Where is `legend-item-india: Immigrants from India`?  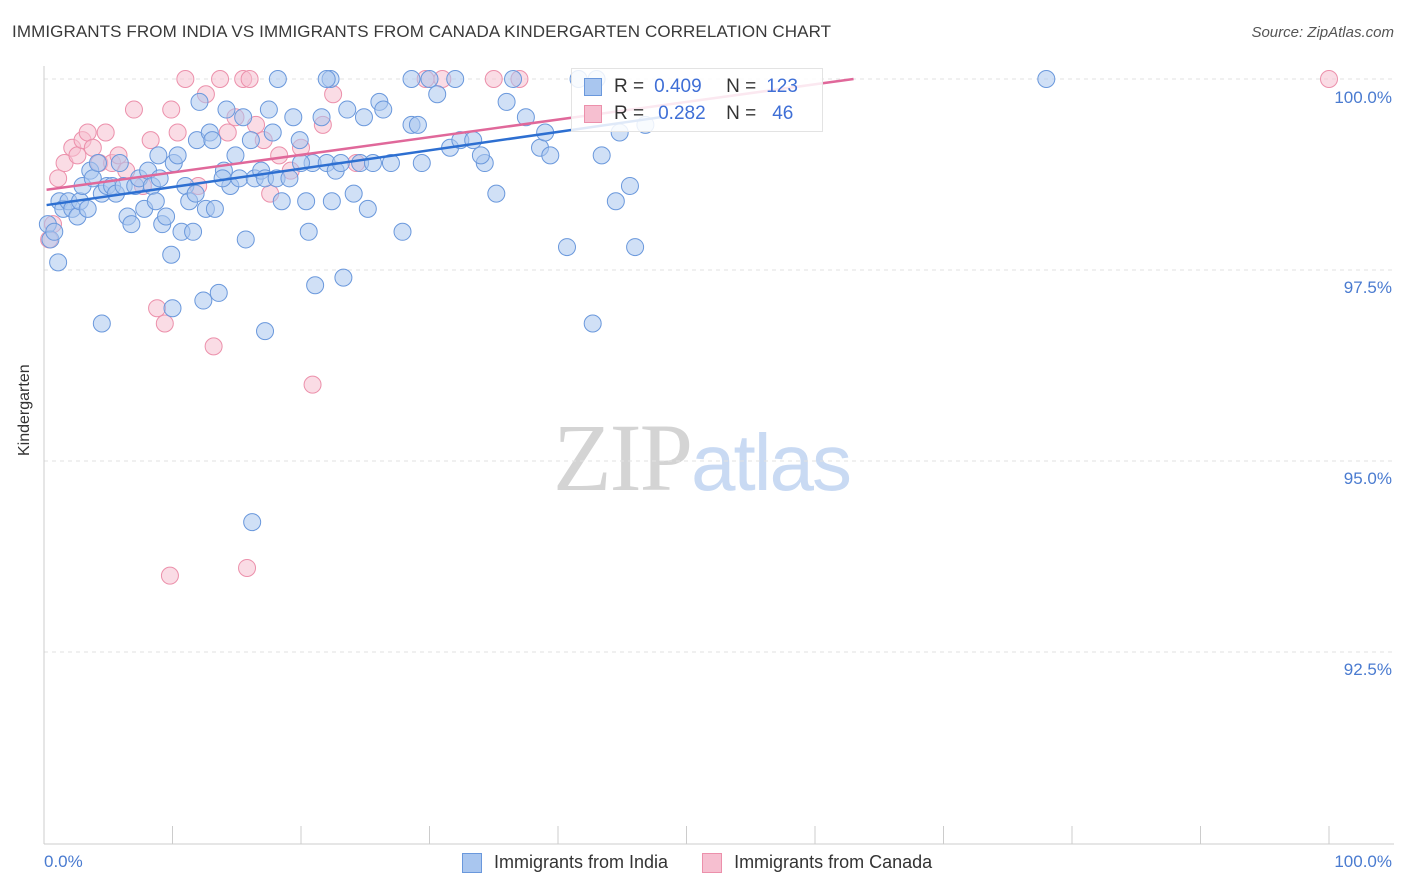 legend-item-india: Immigrants from India is located at coordinates (565, 862).